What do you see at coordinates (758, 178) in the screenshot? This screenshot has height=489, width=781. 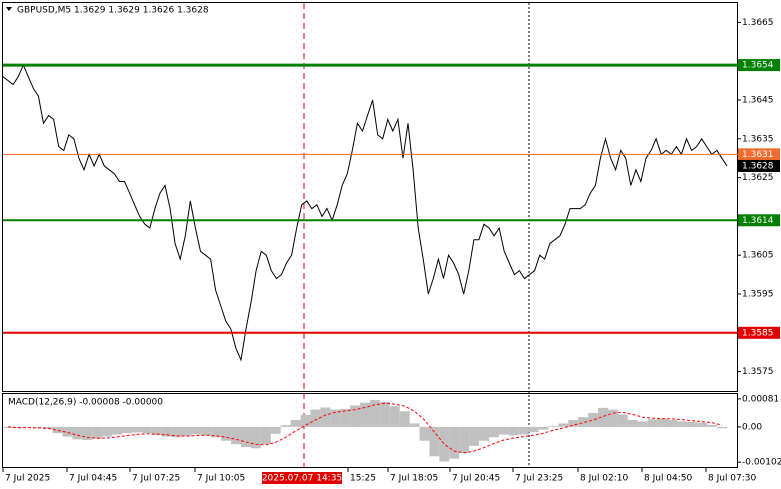 I see `y-tick-label: 1.3625` at bounding box center [758, 178].